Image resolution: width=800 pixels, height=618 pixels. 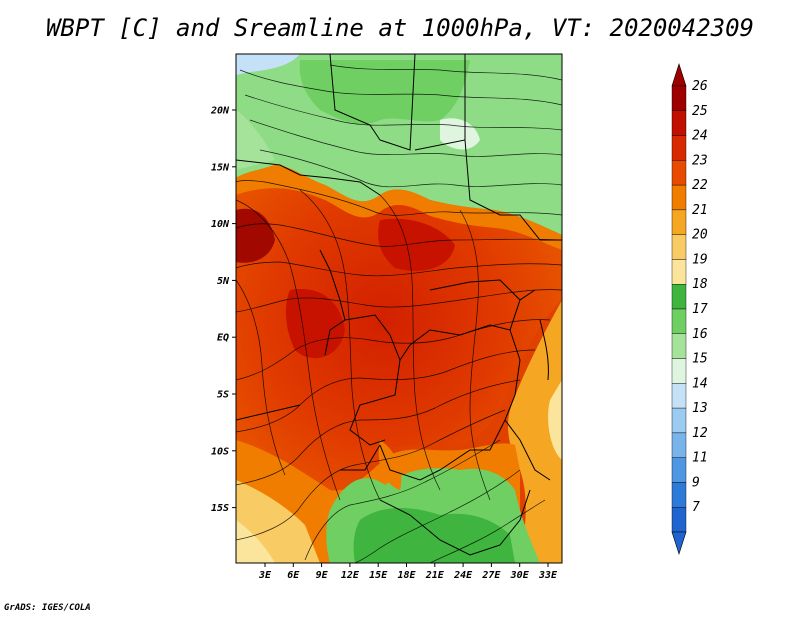 I want to click on lat-label: 20N, so click(x=220, y=111).